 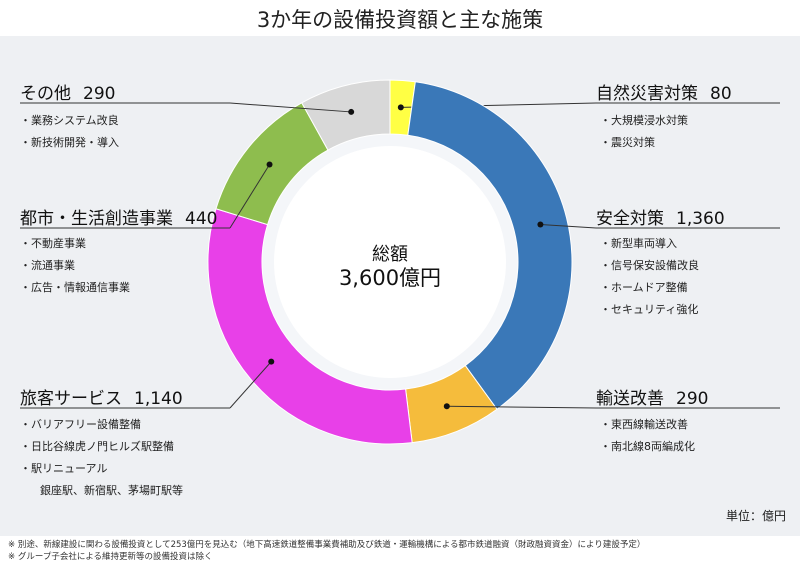 What do you see at coordinates (644, 120) in the screenshot?
I see `list-item: ・大規模浸水対策` at bounding box center [644, 120].